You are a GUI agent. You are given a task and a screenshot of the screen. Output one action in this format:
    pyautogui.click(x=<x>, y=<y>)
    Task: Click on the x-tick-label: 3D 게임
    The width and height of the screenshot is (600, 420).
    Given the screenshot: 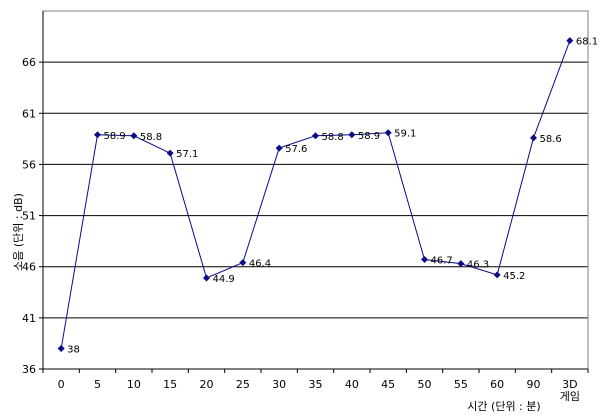 What is the action you would take?
    pyautogui.click(x=570, y=390)
    